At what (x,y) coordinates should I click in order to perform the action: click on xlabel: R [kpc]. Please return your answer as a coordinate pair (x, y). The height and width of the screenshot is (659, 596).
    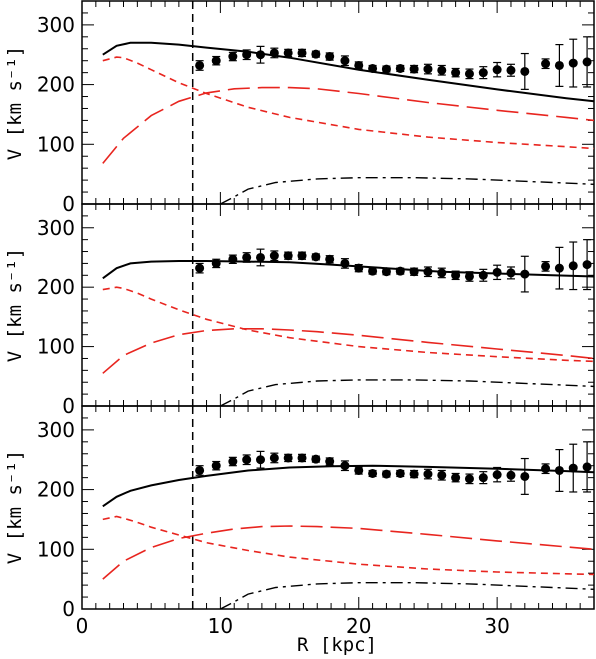
    Looking at the image, I should click on (337, 645).